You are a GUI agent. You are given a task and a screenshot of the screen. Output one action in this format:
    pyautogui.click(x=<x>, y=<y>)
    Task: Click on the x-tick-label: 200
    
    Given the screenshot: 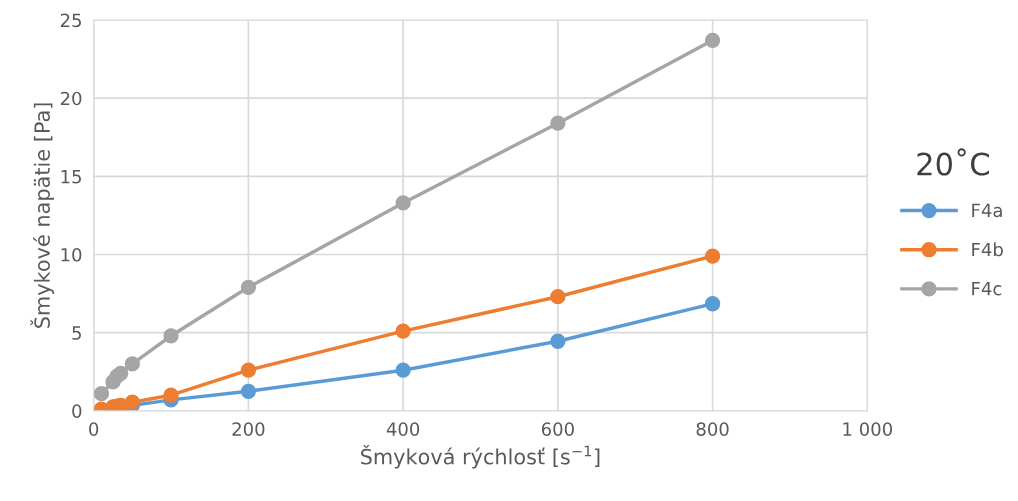 What is the action you would take?
    pyautogui.click(x=248, y=429)
    